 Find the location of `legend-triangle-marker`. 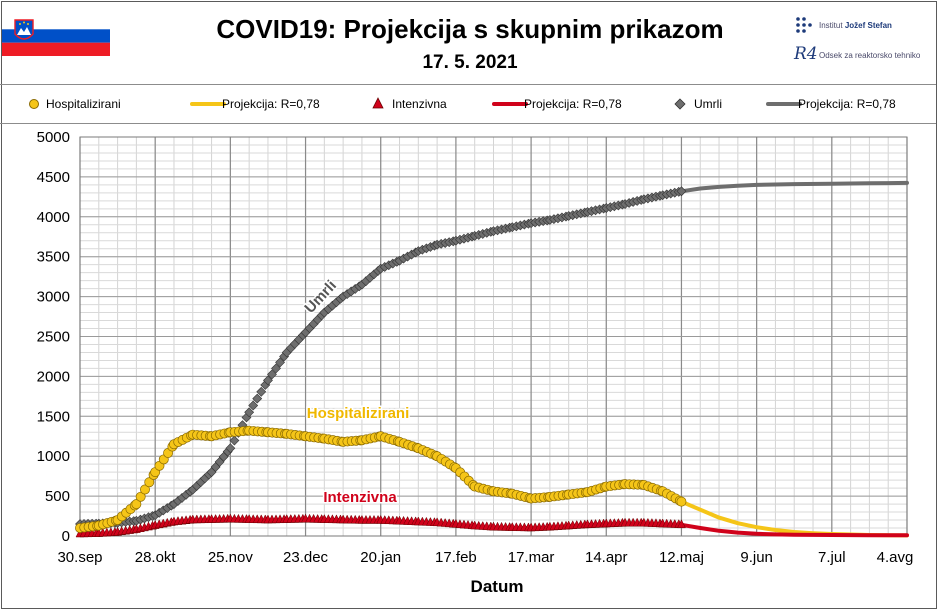

legend-triangle-marker is located at coordinates (378, 103).